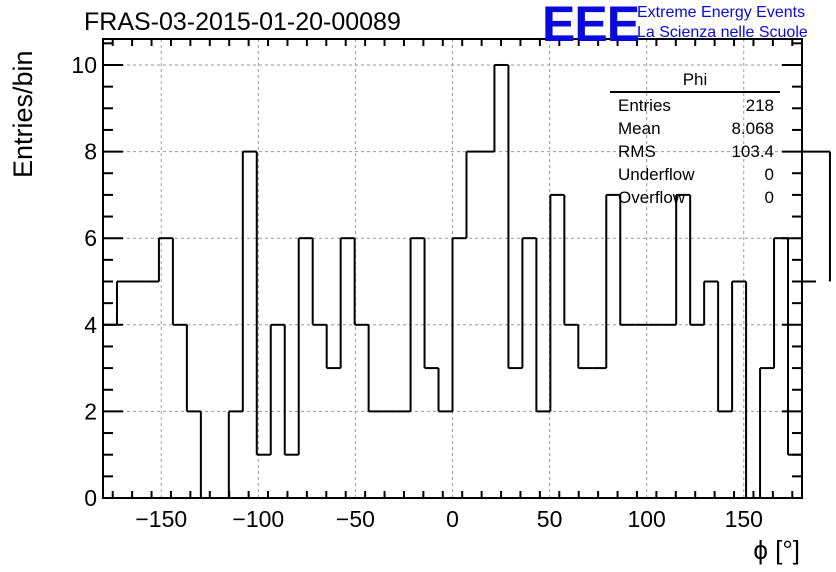  I want to click on stats-row-overflow: Overflow 0, so click(695, 197).